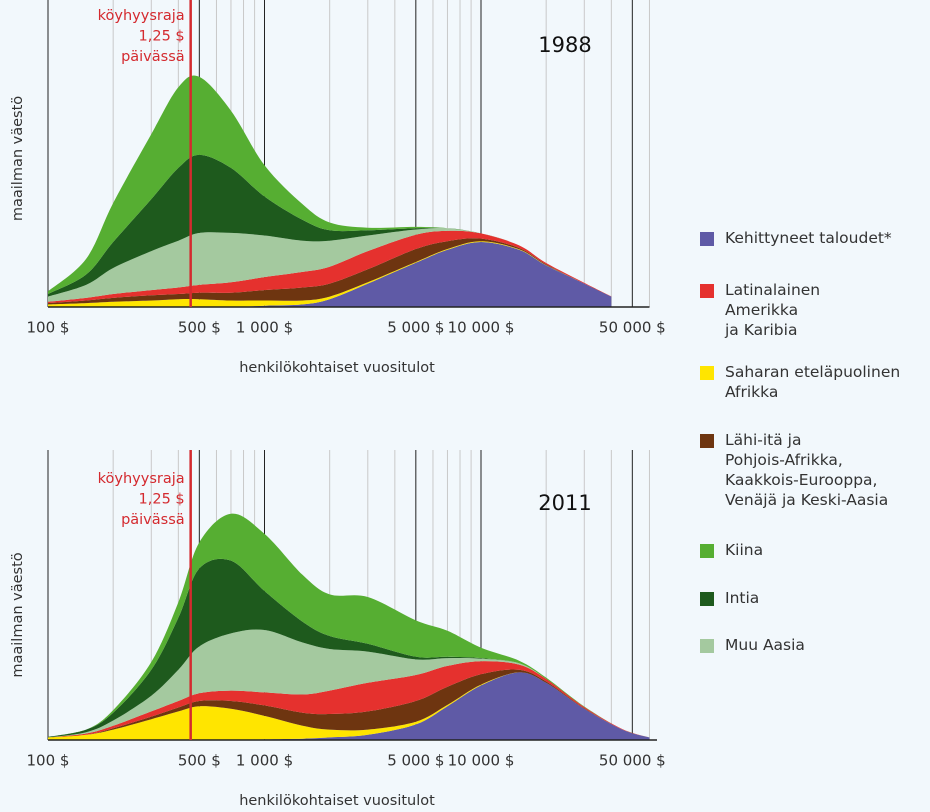 The image size is (930, 812). Describe the element at coordinates (564, 503) in the screenshot. I see `chart-title: 2011` at that location.